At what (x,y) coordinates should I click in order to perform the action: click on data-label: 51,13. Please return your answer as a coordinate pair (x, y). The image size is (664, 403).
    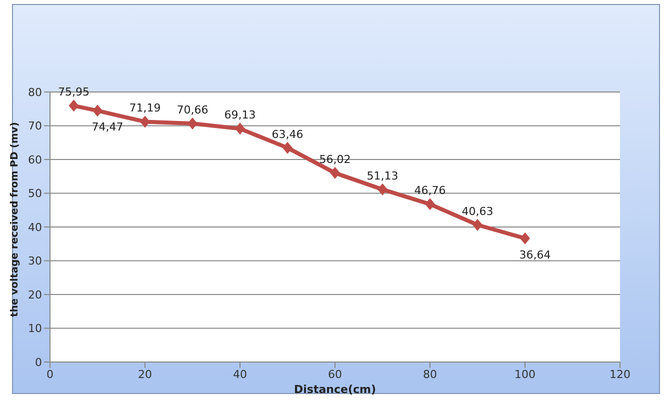
    Looking at the image, I should click on (382, 175).